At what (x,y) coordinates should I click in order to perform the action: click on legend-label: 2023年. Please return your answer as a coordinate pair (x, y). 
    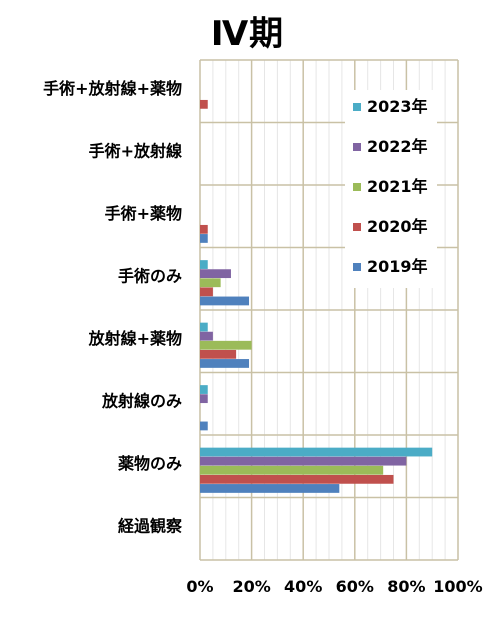
    Looking at the image, I should click on (397, 106).